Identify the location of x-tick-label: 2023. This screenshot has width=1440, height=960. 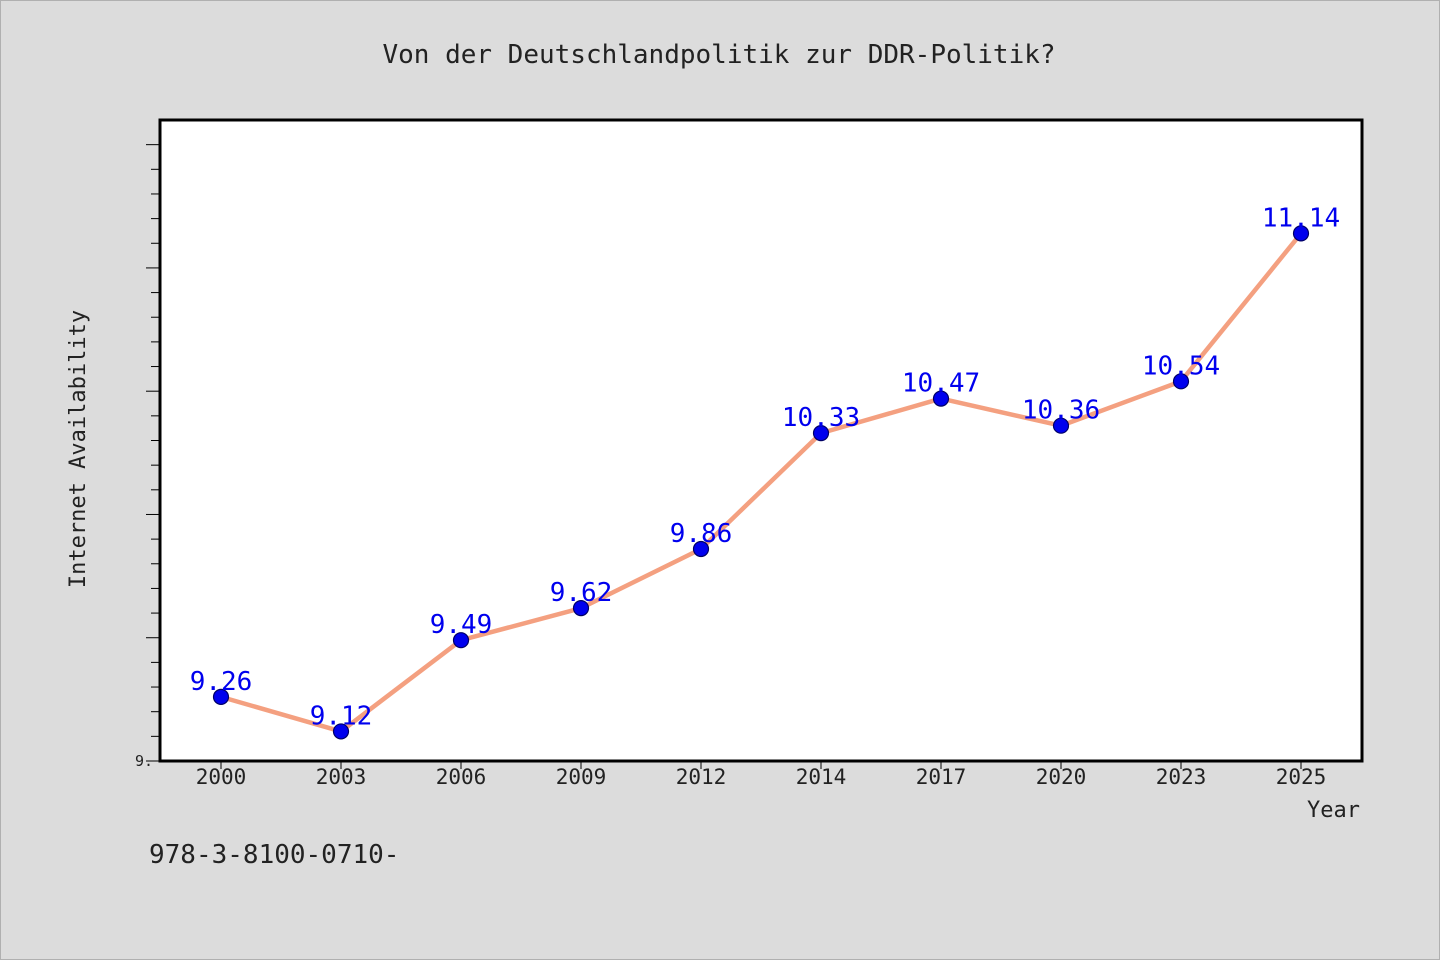
(1181, 777).